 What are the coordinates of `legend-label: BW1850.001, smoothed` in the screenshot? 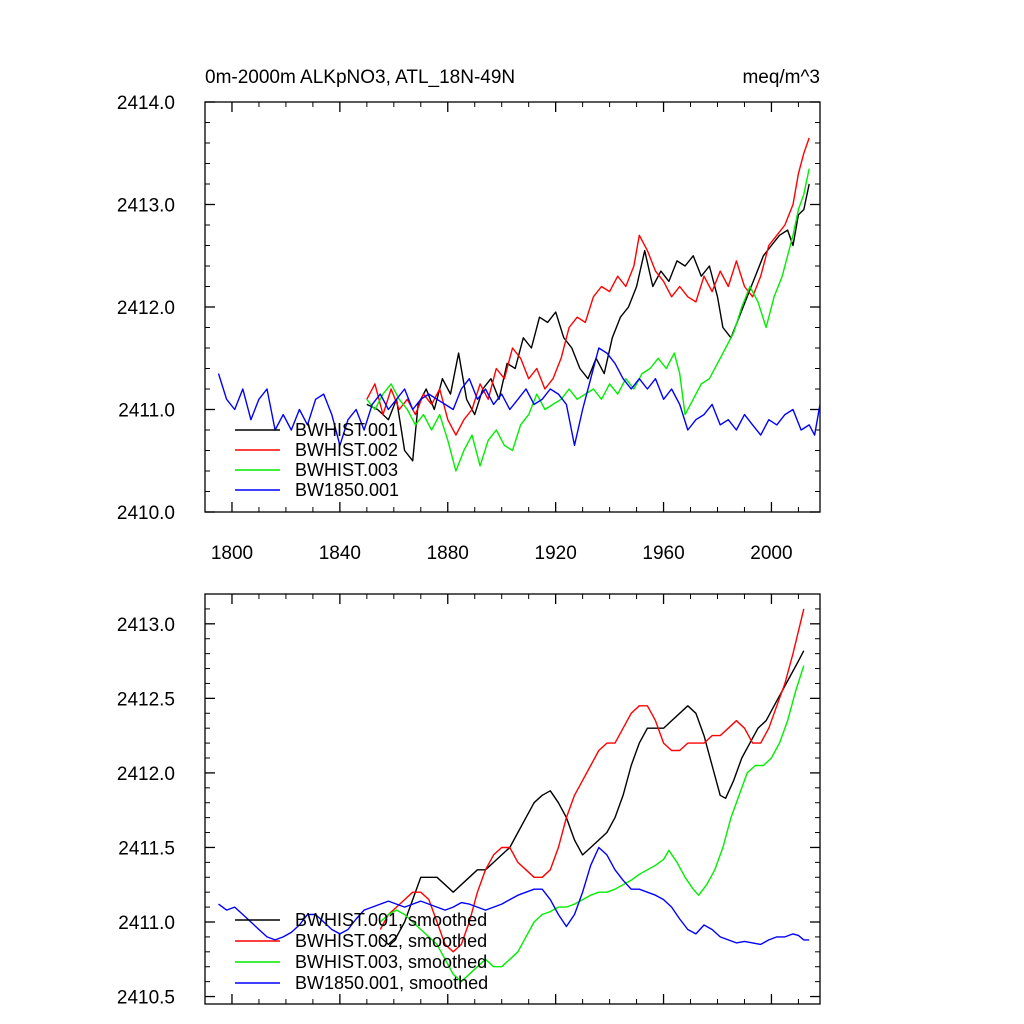 It's located at (391, 983).